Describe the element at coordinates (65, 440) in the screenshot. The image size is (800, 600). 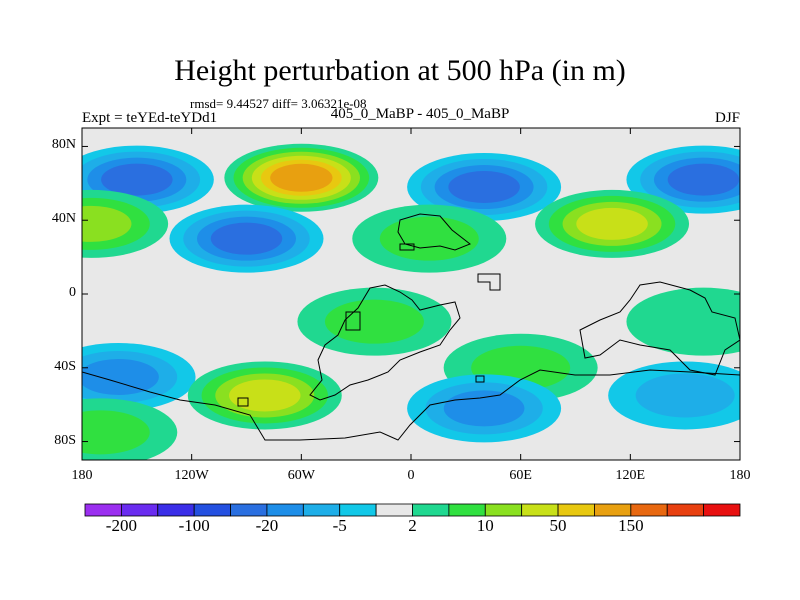
I see `y-tick-label-4: 80S` at that location.